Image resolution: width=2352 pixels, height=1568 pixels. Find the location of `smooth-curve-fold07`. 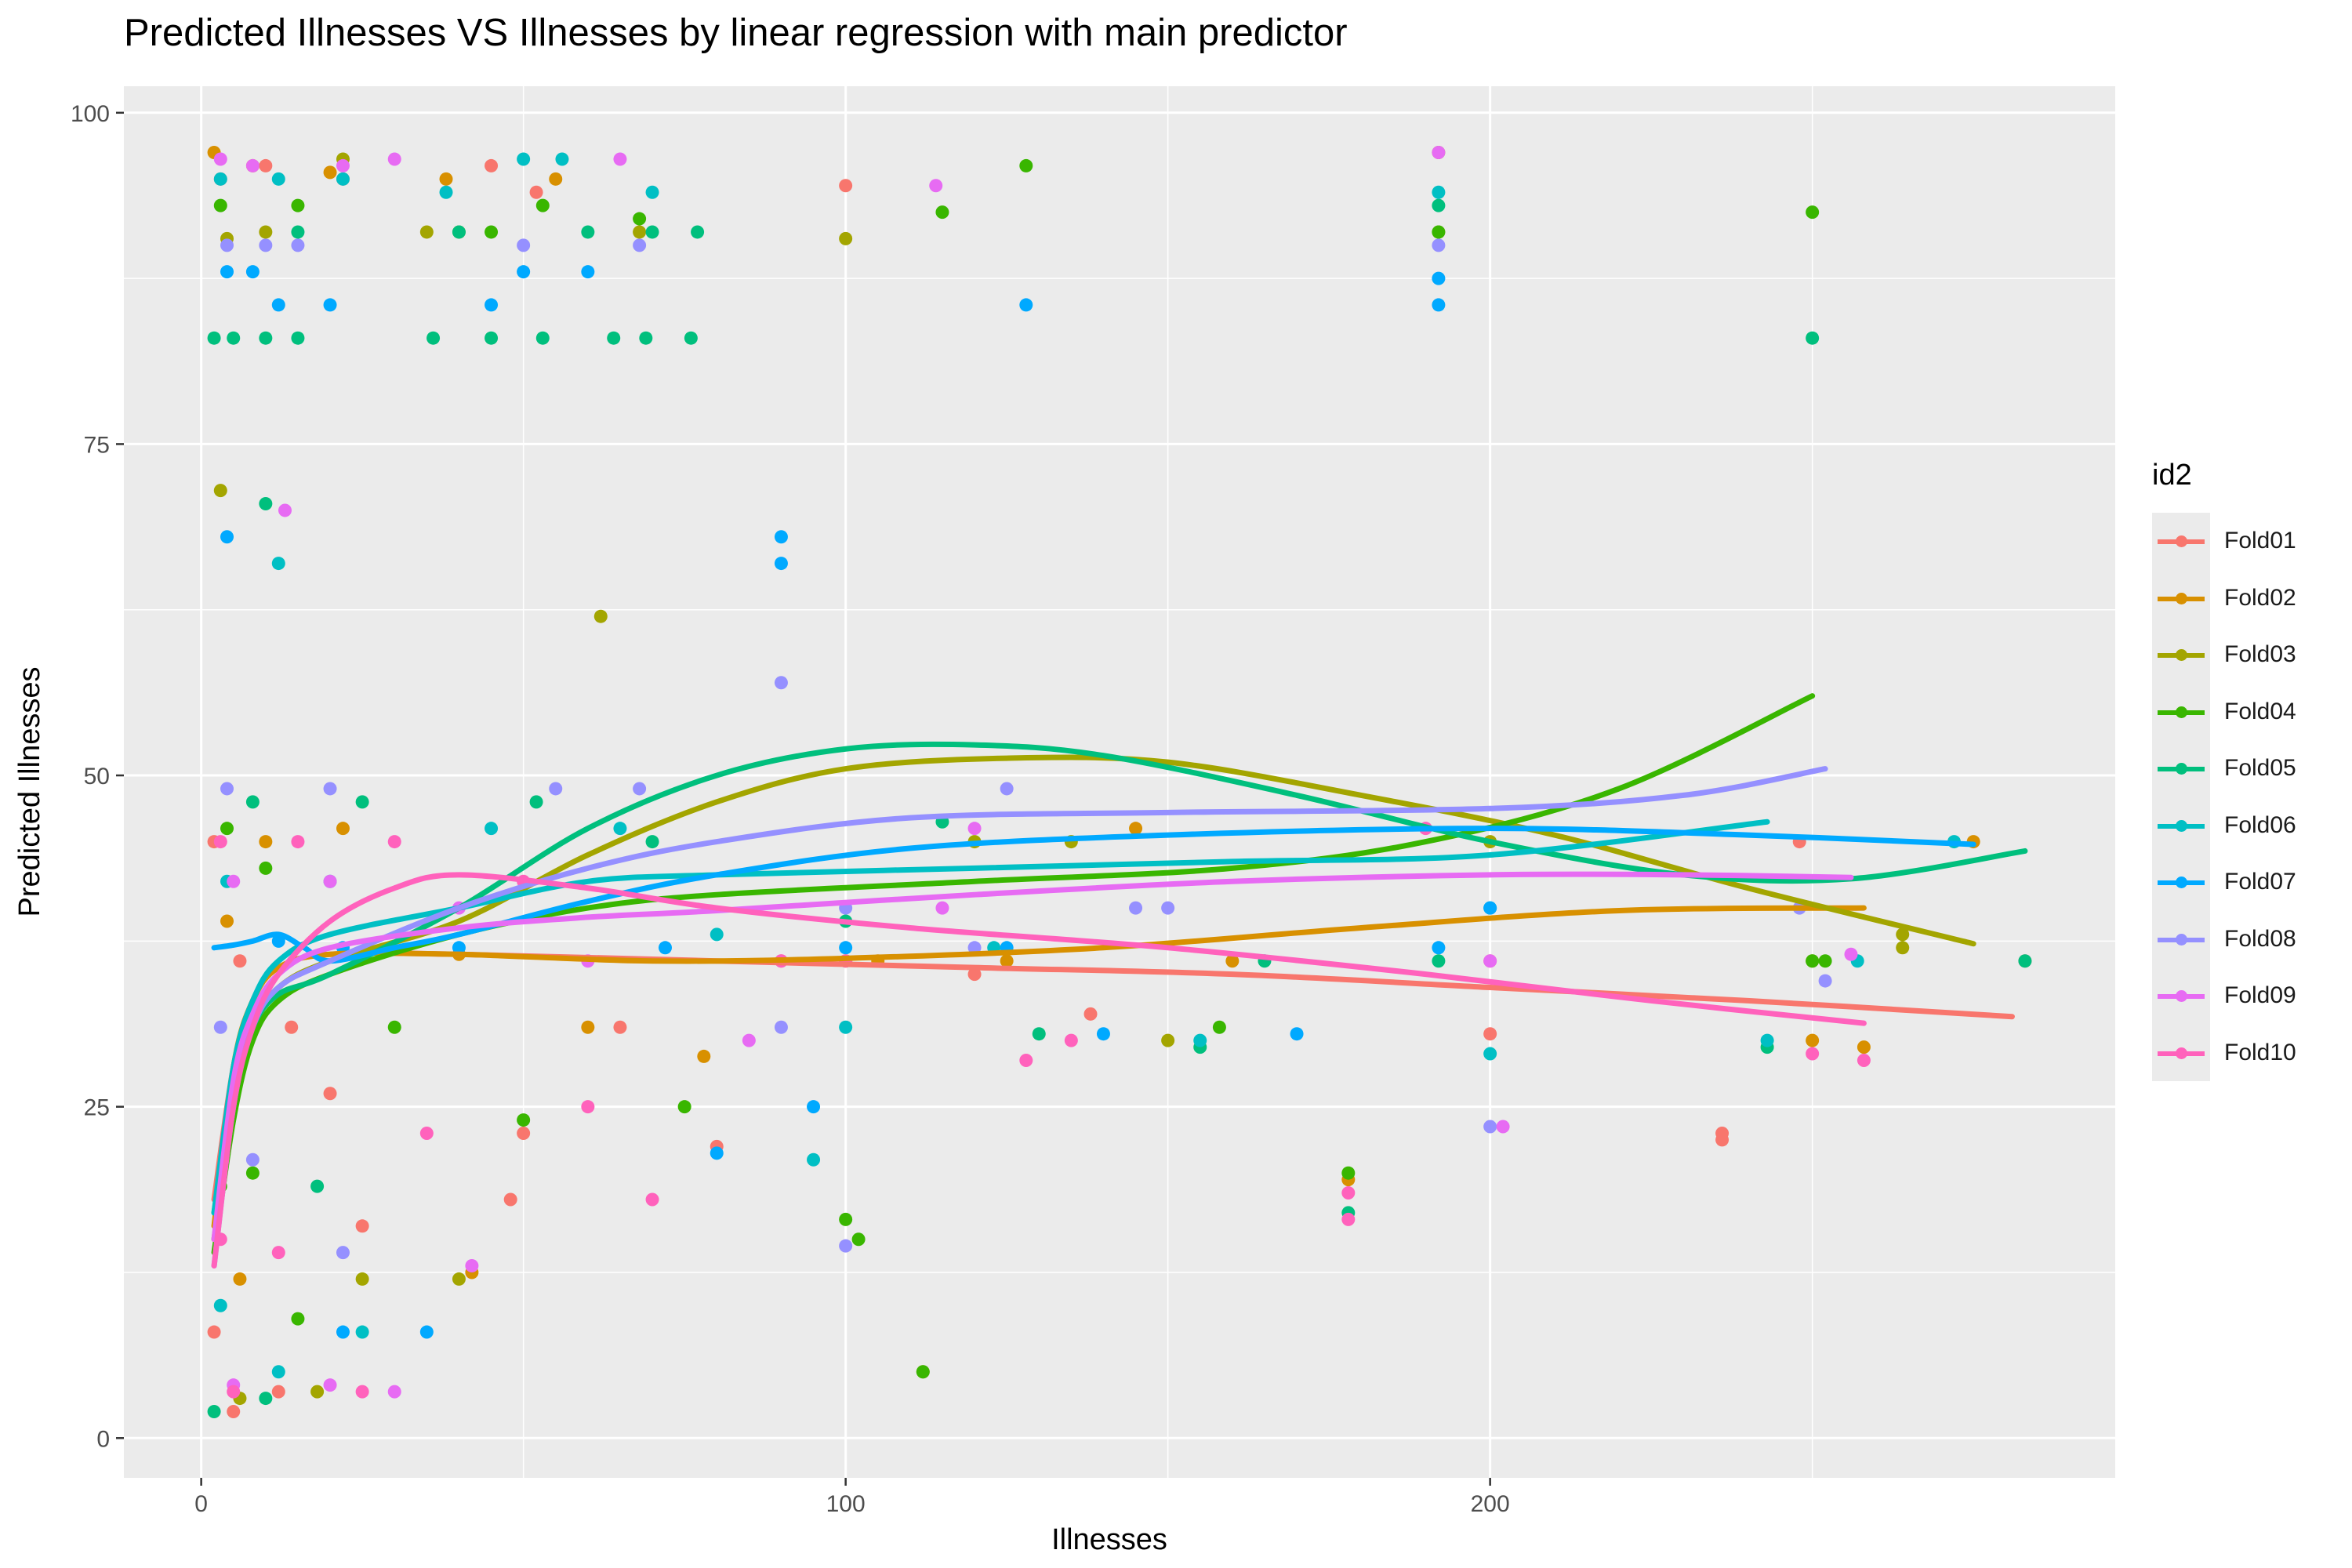

smooth-curve-fold07 is located at coordinates (1093, 895).